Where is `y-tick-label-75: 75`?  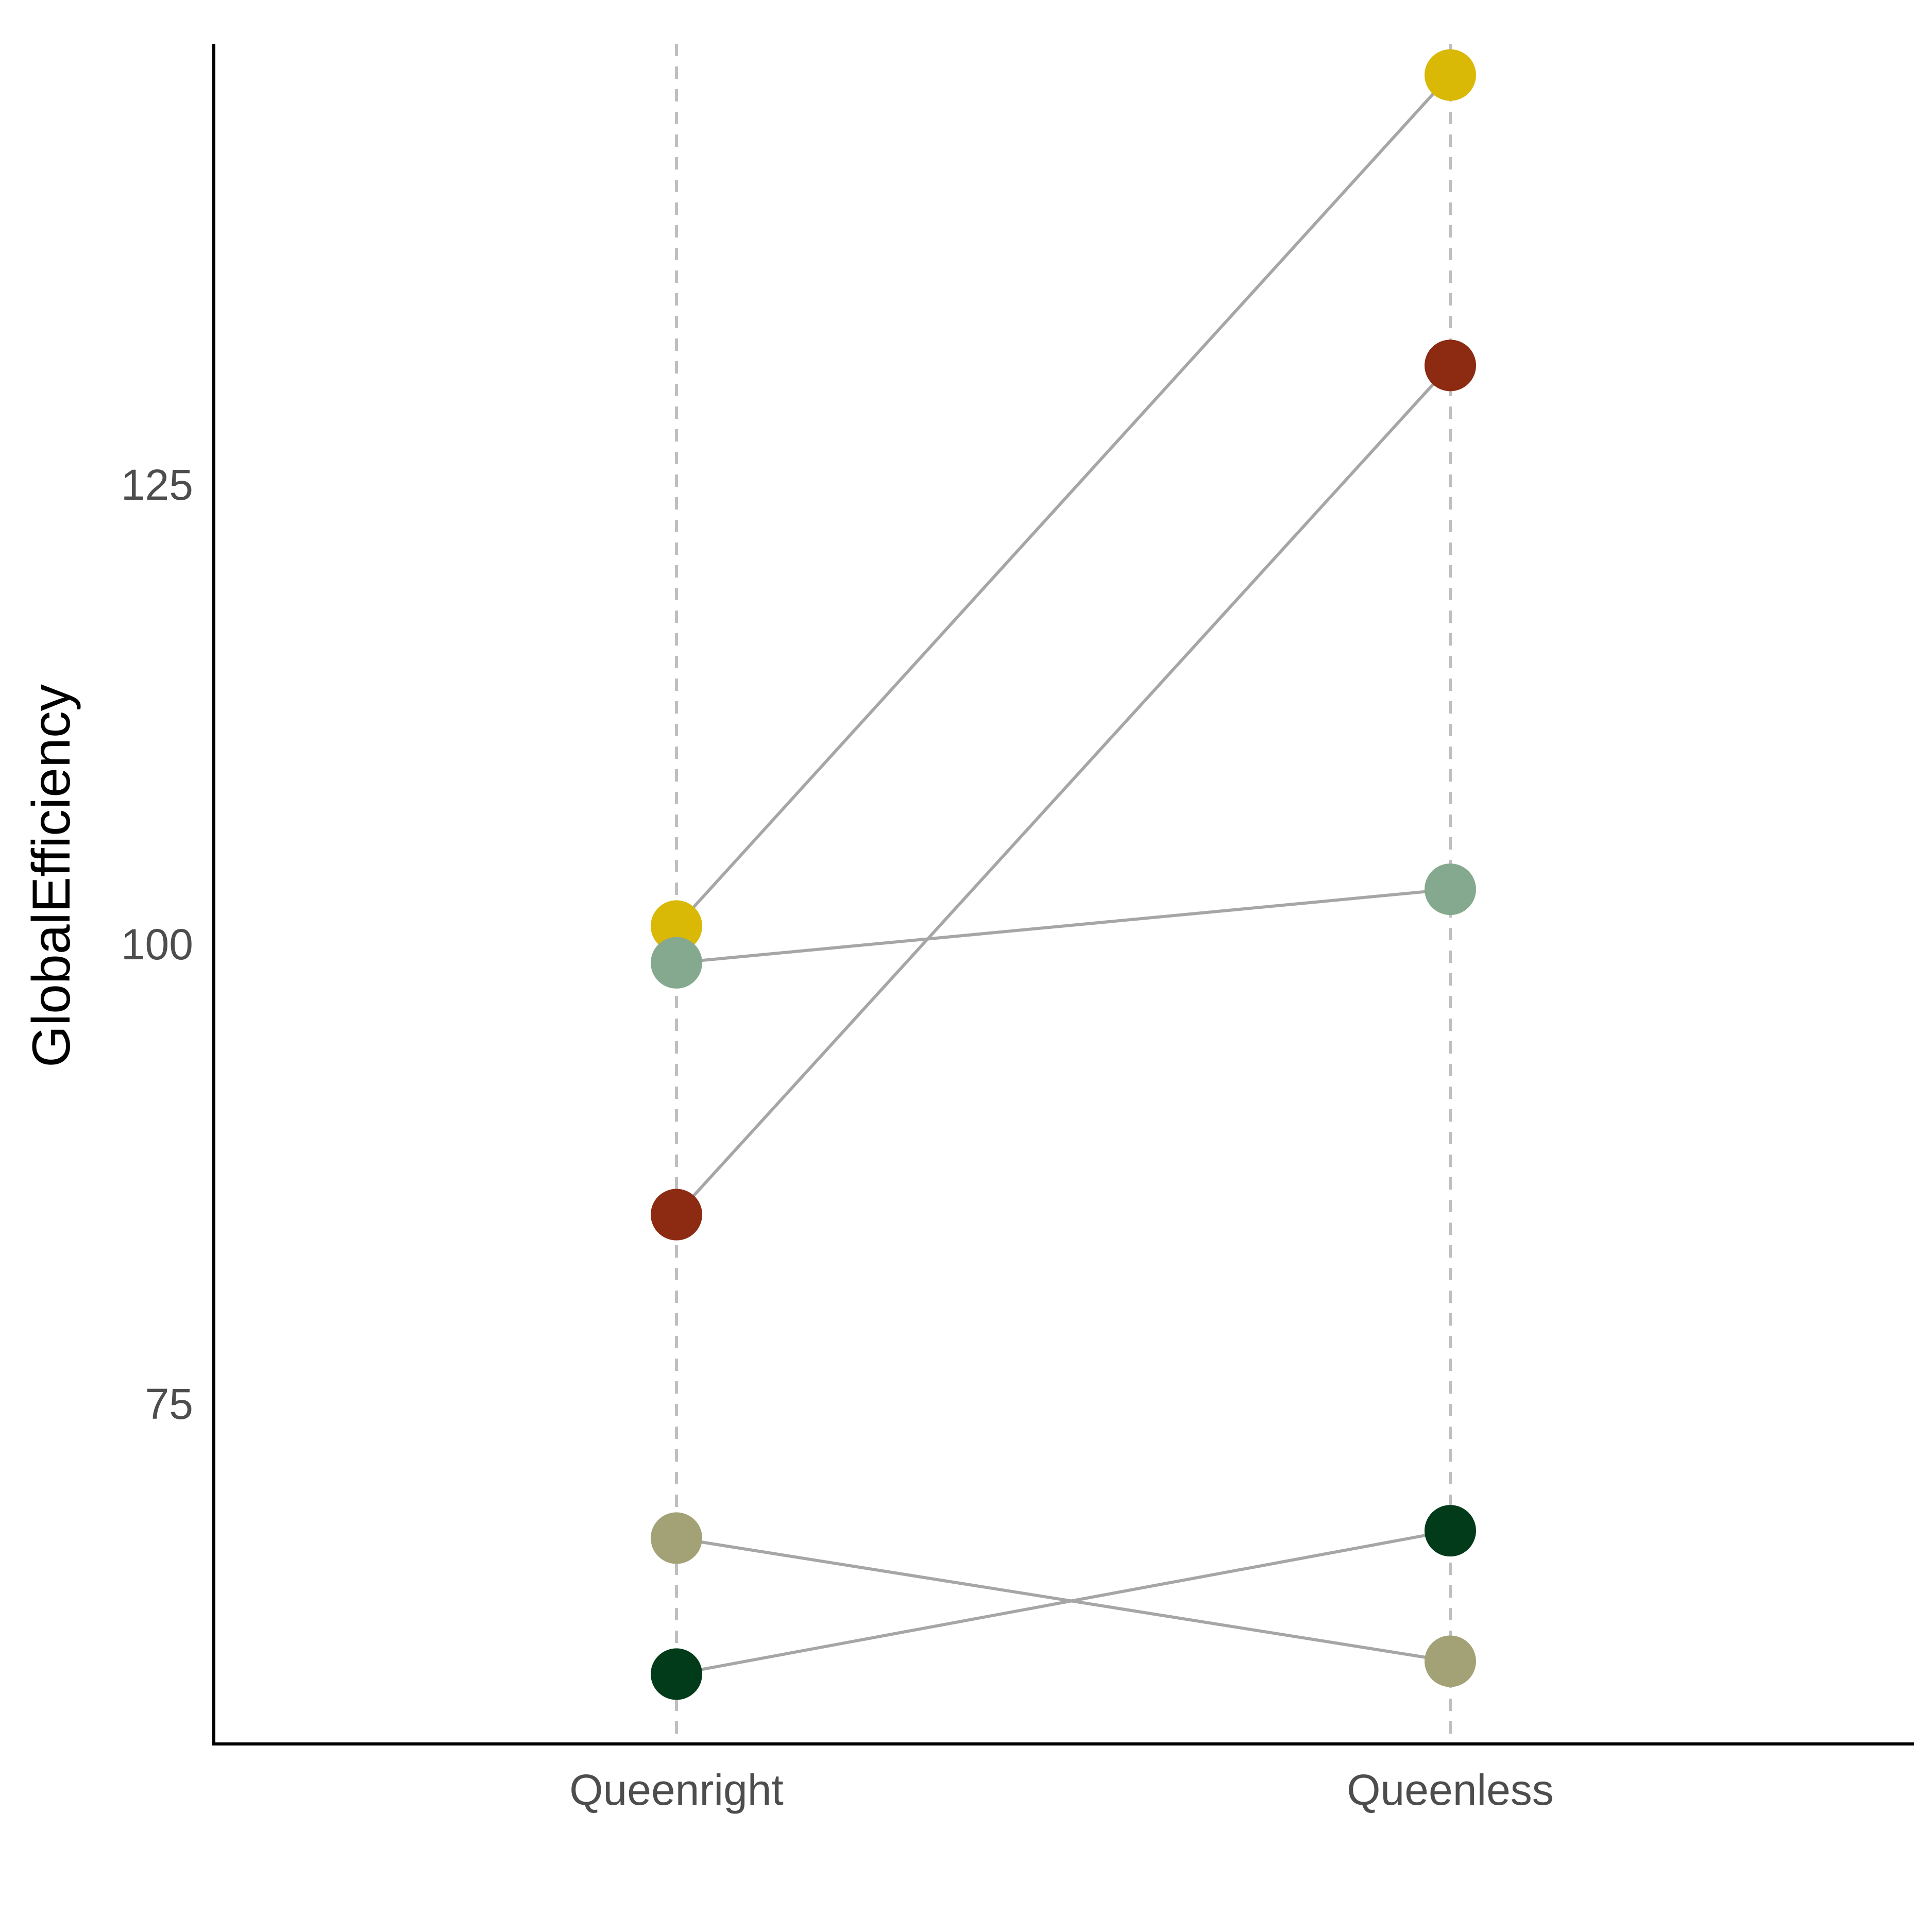
y-tick-label-75: 75 is located at coordinates (169, 1404).